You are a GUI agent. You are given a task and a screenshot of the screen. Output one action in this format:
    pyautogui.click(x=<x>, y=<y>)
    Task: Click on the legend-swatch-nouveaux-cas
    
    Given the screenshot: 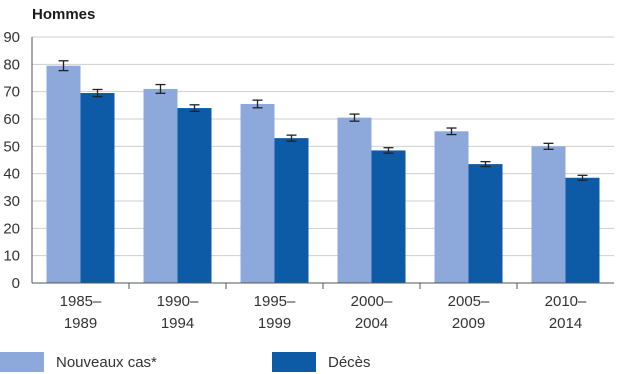 What is the action you would take?
    pyautogui.click(x=22, y=362)
    